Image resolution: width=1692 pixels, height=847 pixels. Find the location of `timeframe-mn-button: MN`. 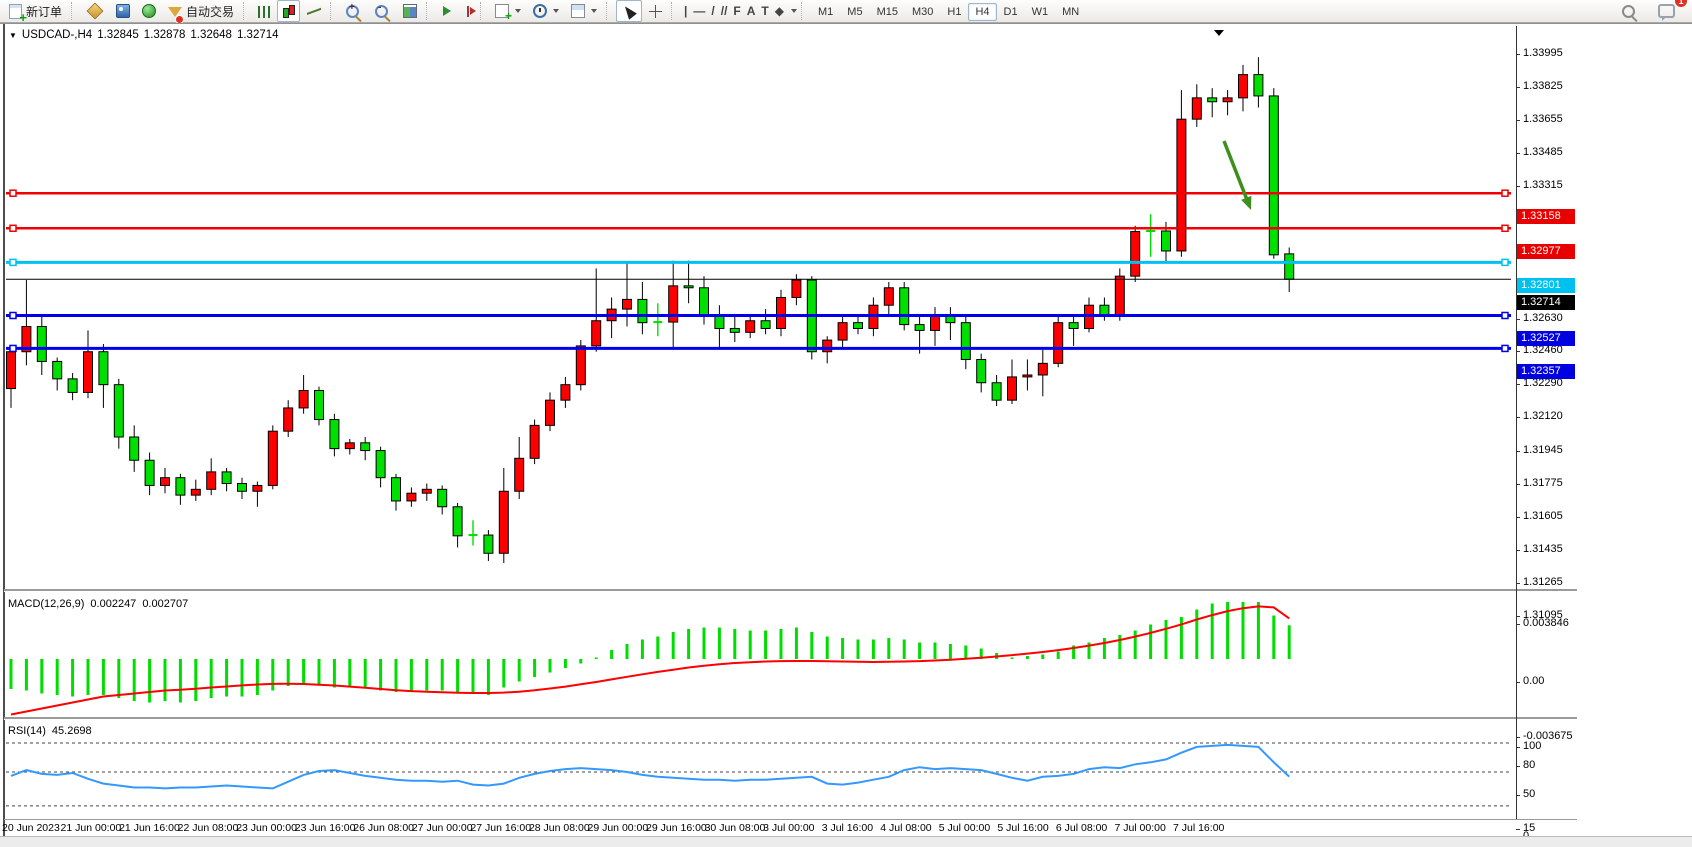

timeframe-mn-button: MN is located at coordinates (1071, 12).